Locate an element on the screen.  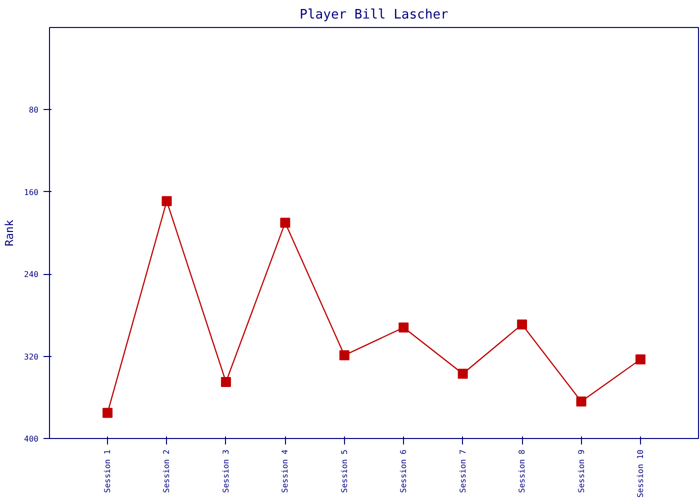
x-tick-label: Session 3 is located at coordinates (225, 471).